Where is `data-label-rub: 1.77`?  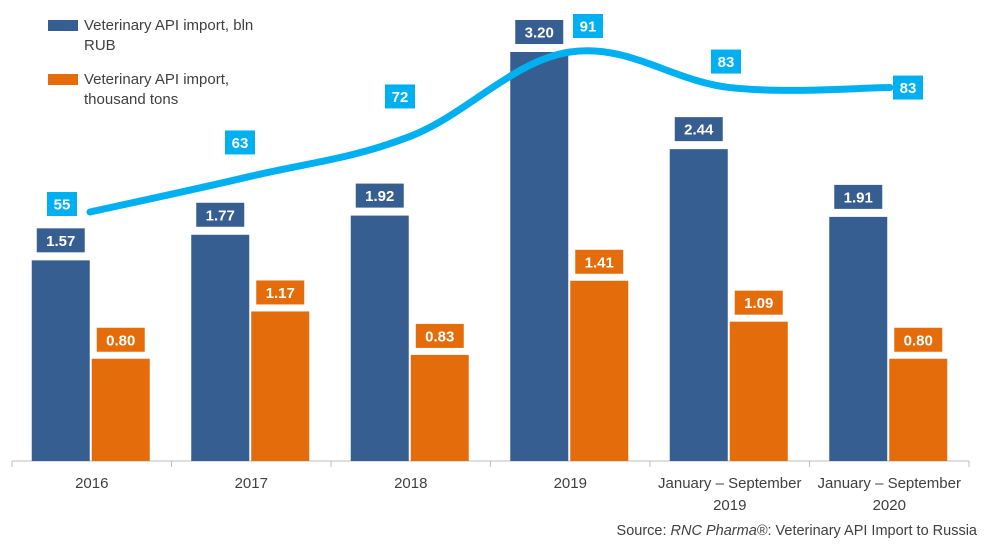 data-label-rub: 1.77 is located at coordinates (220, 215).